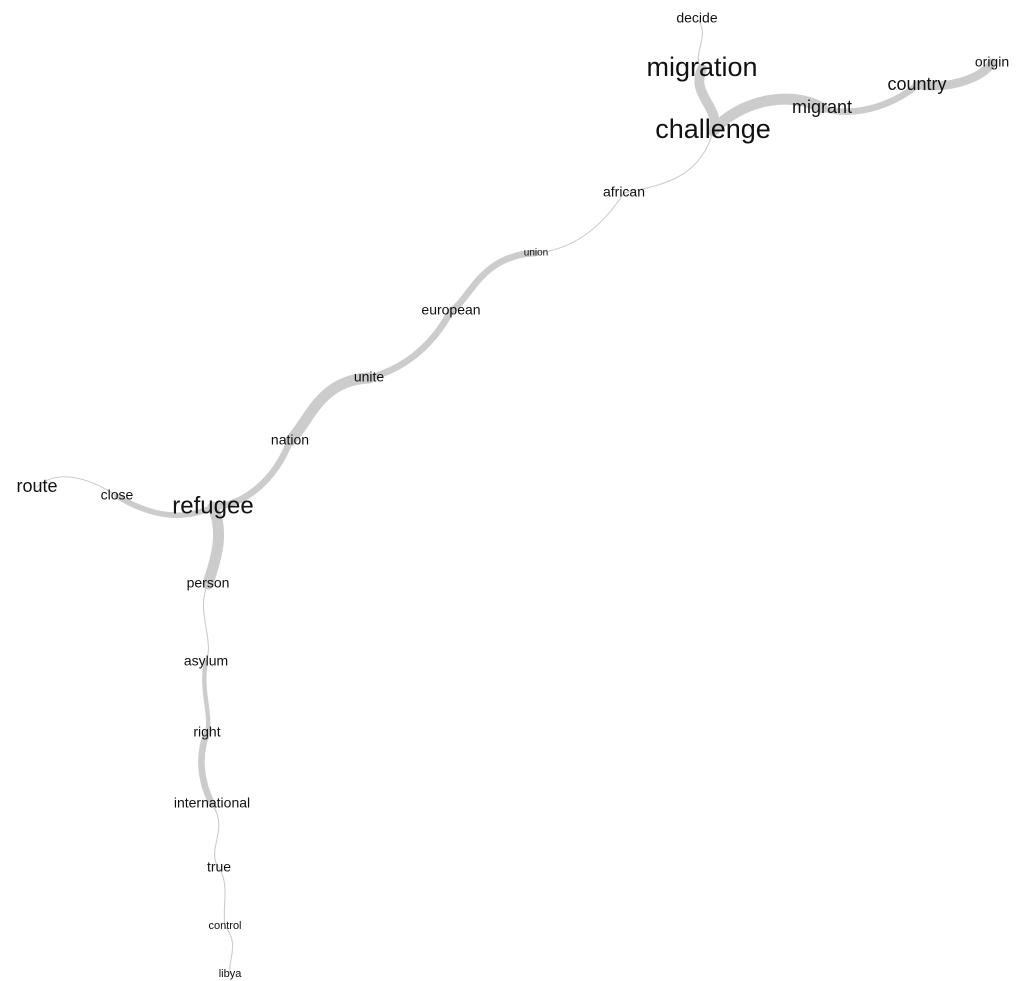  What do you see at coordinates (165, 505) in the screenshot?
I see `edge-close-refugee` at bounding box center [165, 505].